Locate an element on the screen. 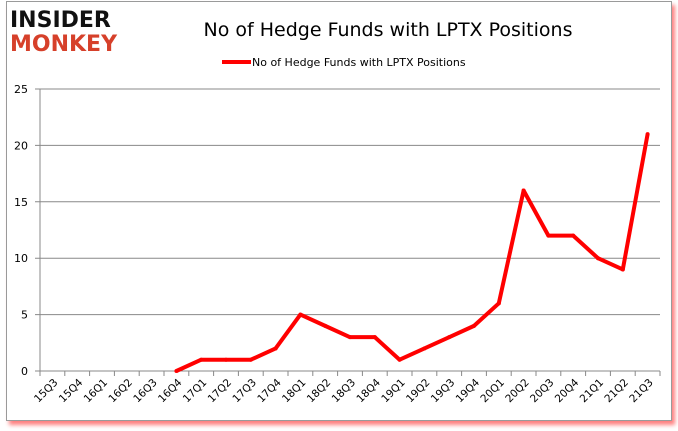 The width and height of the screenshot is (678, 431). legend-label: No of Hedge Funds with LPTX Positions is located at coordinates (359, 62).